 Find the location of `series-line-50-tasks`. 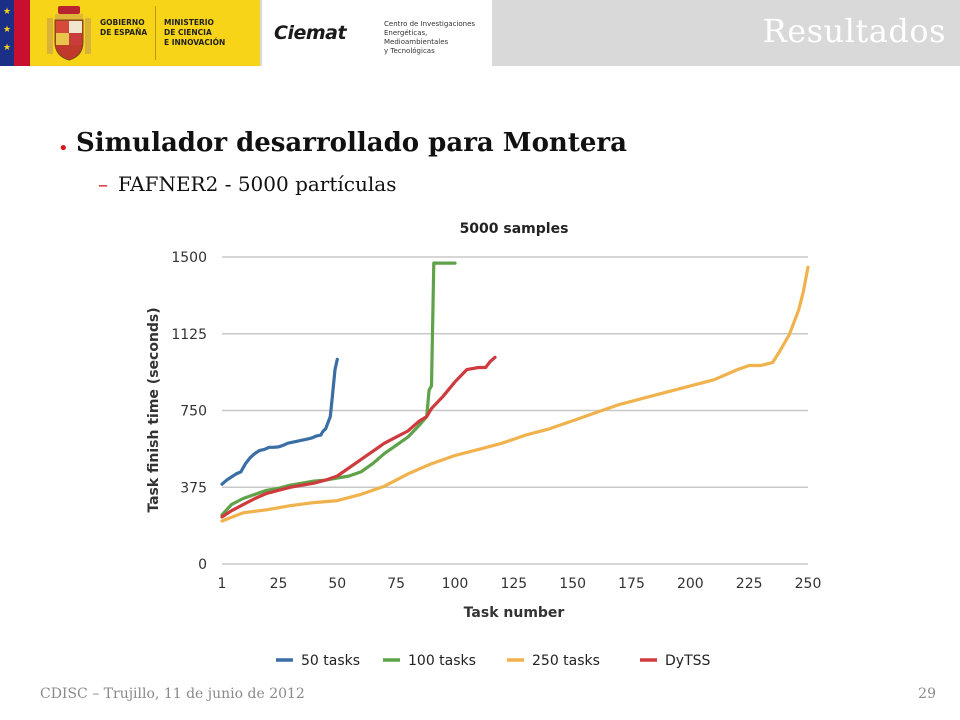

series-line-50-tasks is located at coordinates (279, 421).